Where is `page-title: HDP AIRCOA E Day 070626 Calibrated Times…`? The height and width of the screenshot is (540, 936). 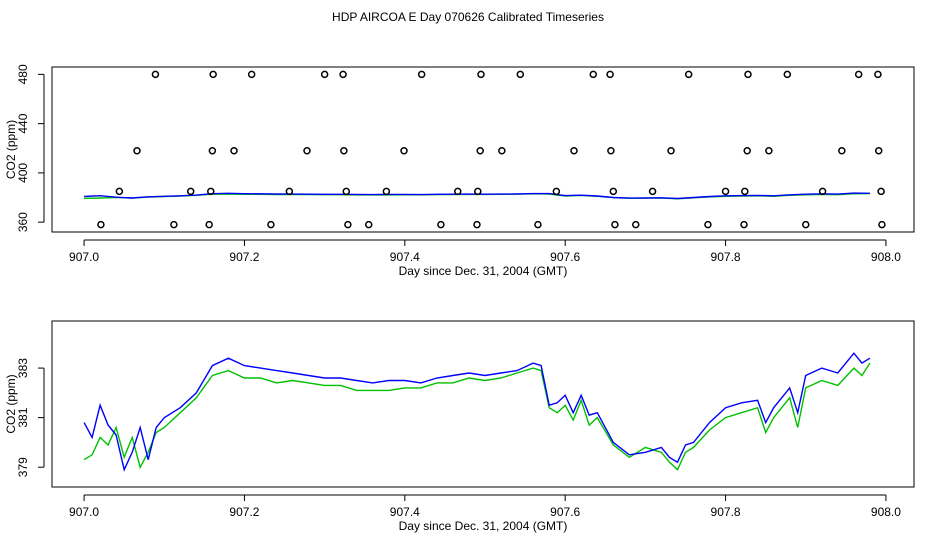
page-title: HDP AIRCOA E Day 070626 Calibrated Times… is located at coordinates (468, 17).